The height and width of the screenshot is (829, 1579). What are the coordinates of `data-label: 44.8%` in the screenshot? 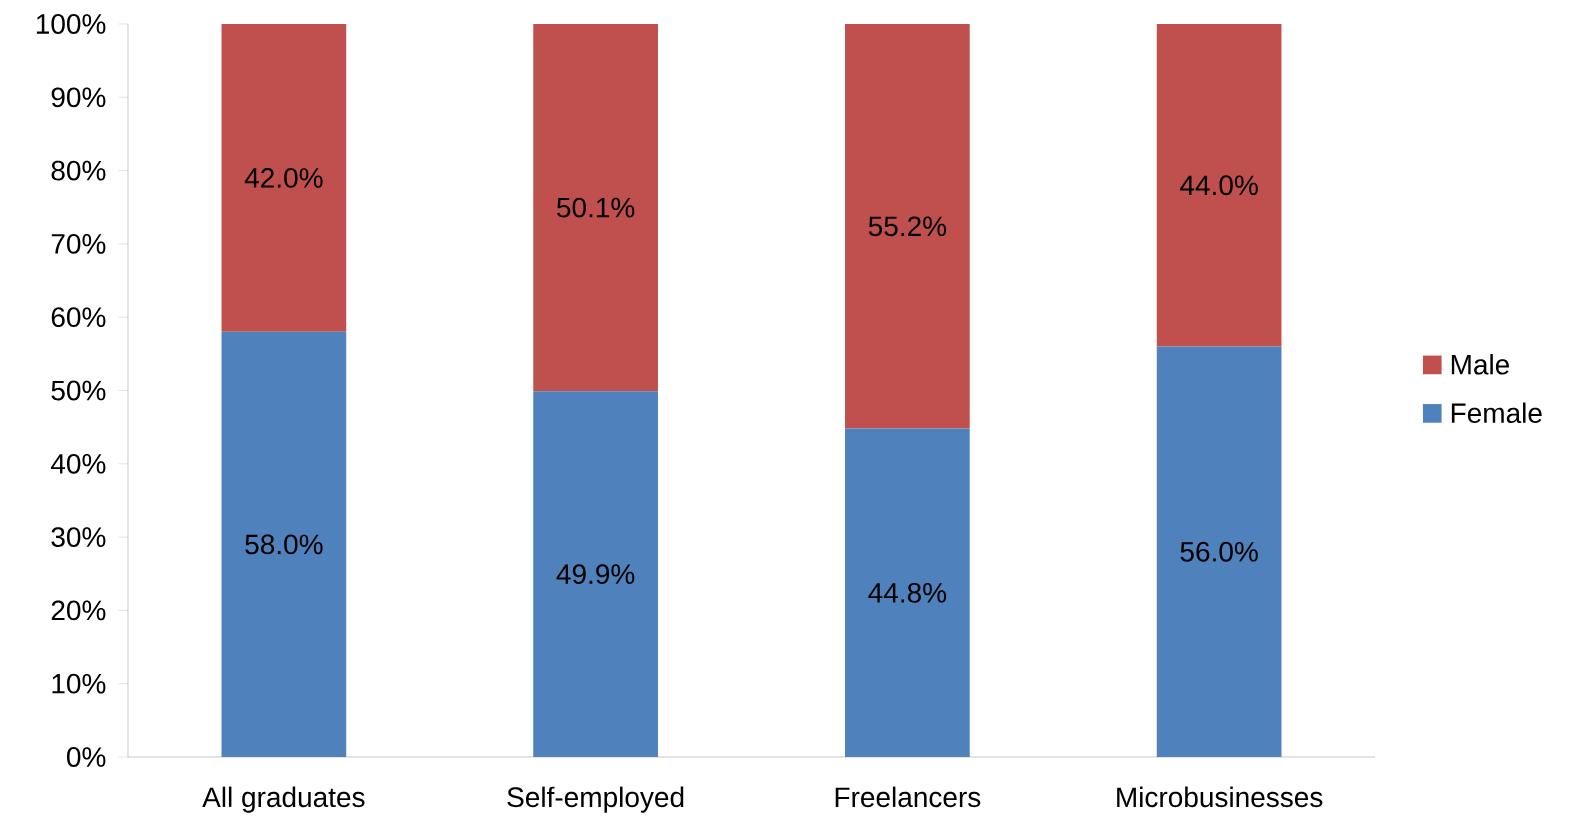 It's located at (907, 592).